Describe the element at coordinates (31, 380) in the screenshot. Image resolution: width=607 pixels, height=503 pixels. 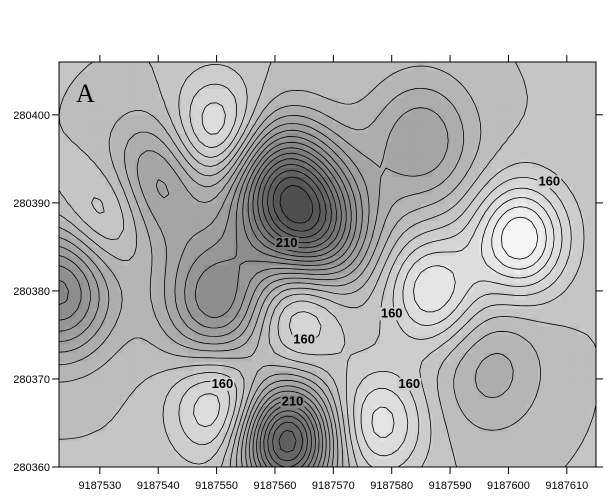
I see `y-tick-label: 280370` at that location.